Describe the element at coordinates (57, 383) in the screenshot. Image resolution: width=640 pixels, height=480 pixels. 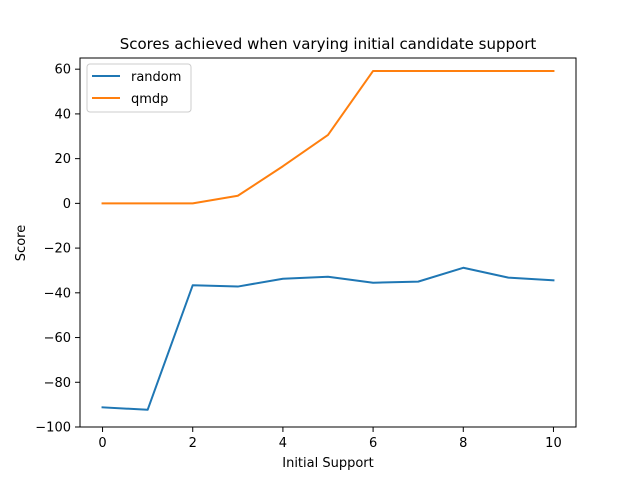
I see `y-tick-label: −80` at that location.